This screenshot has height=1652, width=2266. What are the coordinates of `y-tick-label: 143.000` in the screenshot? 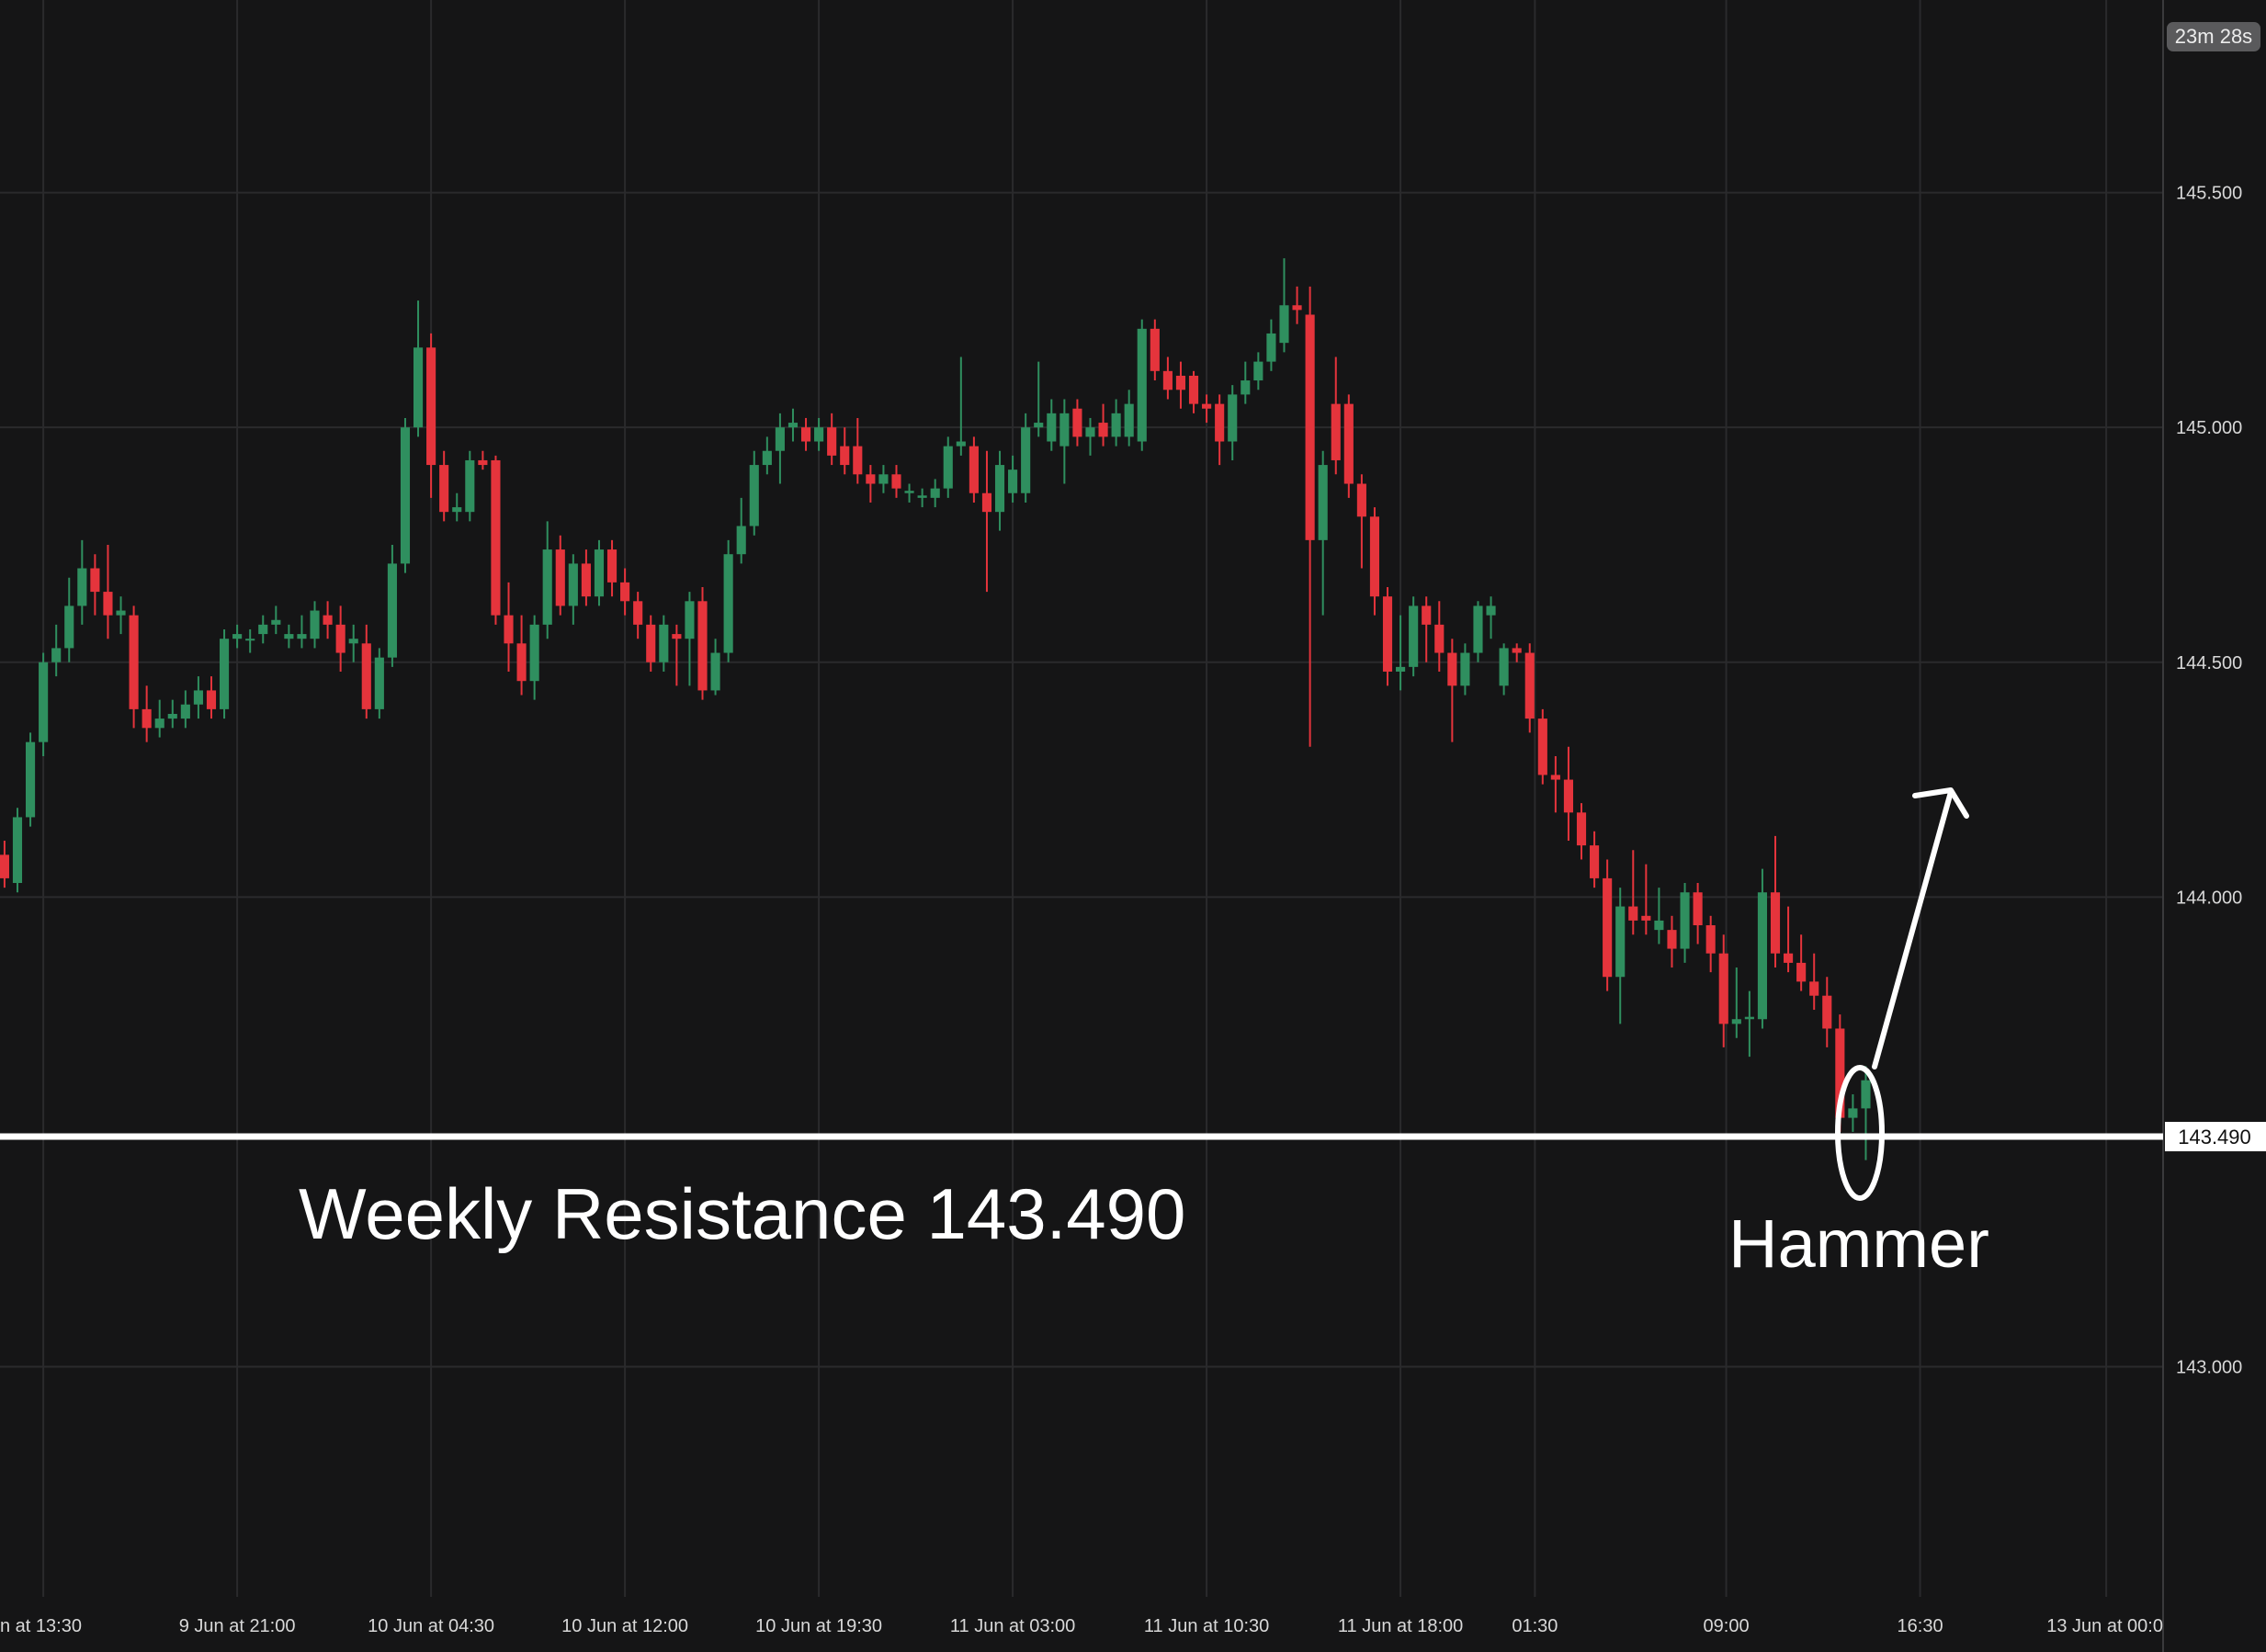 It's located at (2209, 1368).